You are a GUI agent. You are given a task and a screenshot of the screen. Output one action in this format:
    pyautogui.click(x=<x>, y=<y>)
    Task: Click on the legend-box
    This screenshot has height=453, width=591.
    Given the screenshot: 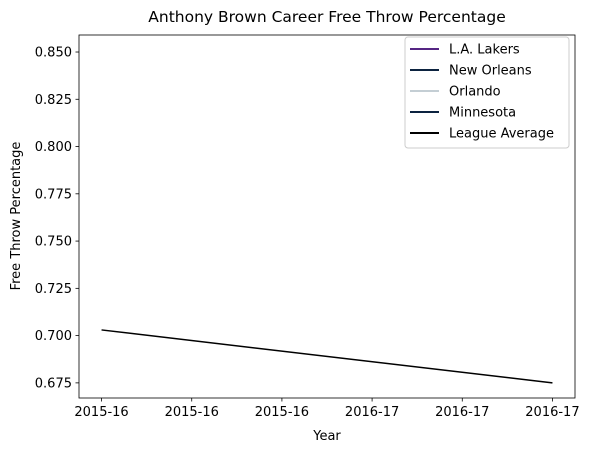 What is the action you would take?
    pyautogui.click(x=487, y=92)
    